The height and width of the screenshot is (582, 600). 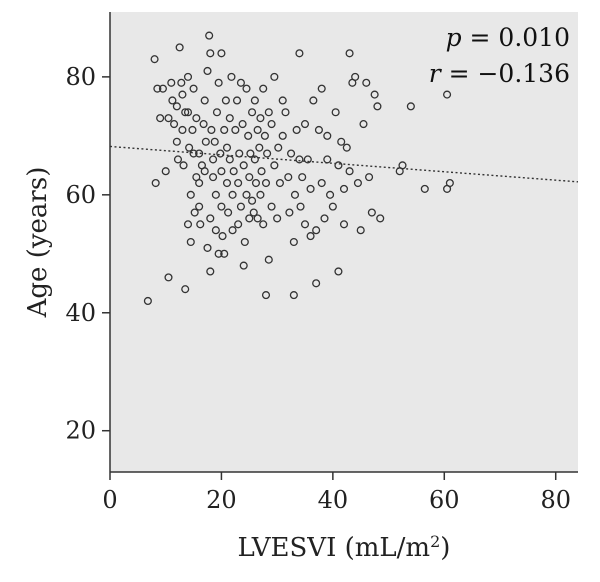 What do you see at coordinates (80, 431) in the screenshot?
I see `y-tick-label: 20` at bounding box center [80, 431].